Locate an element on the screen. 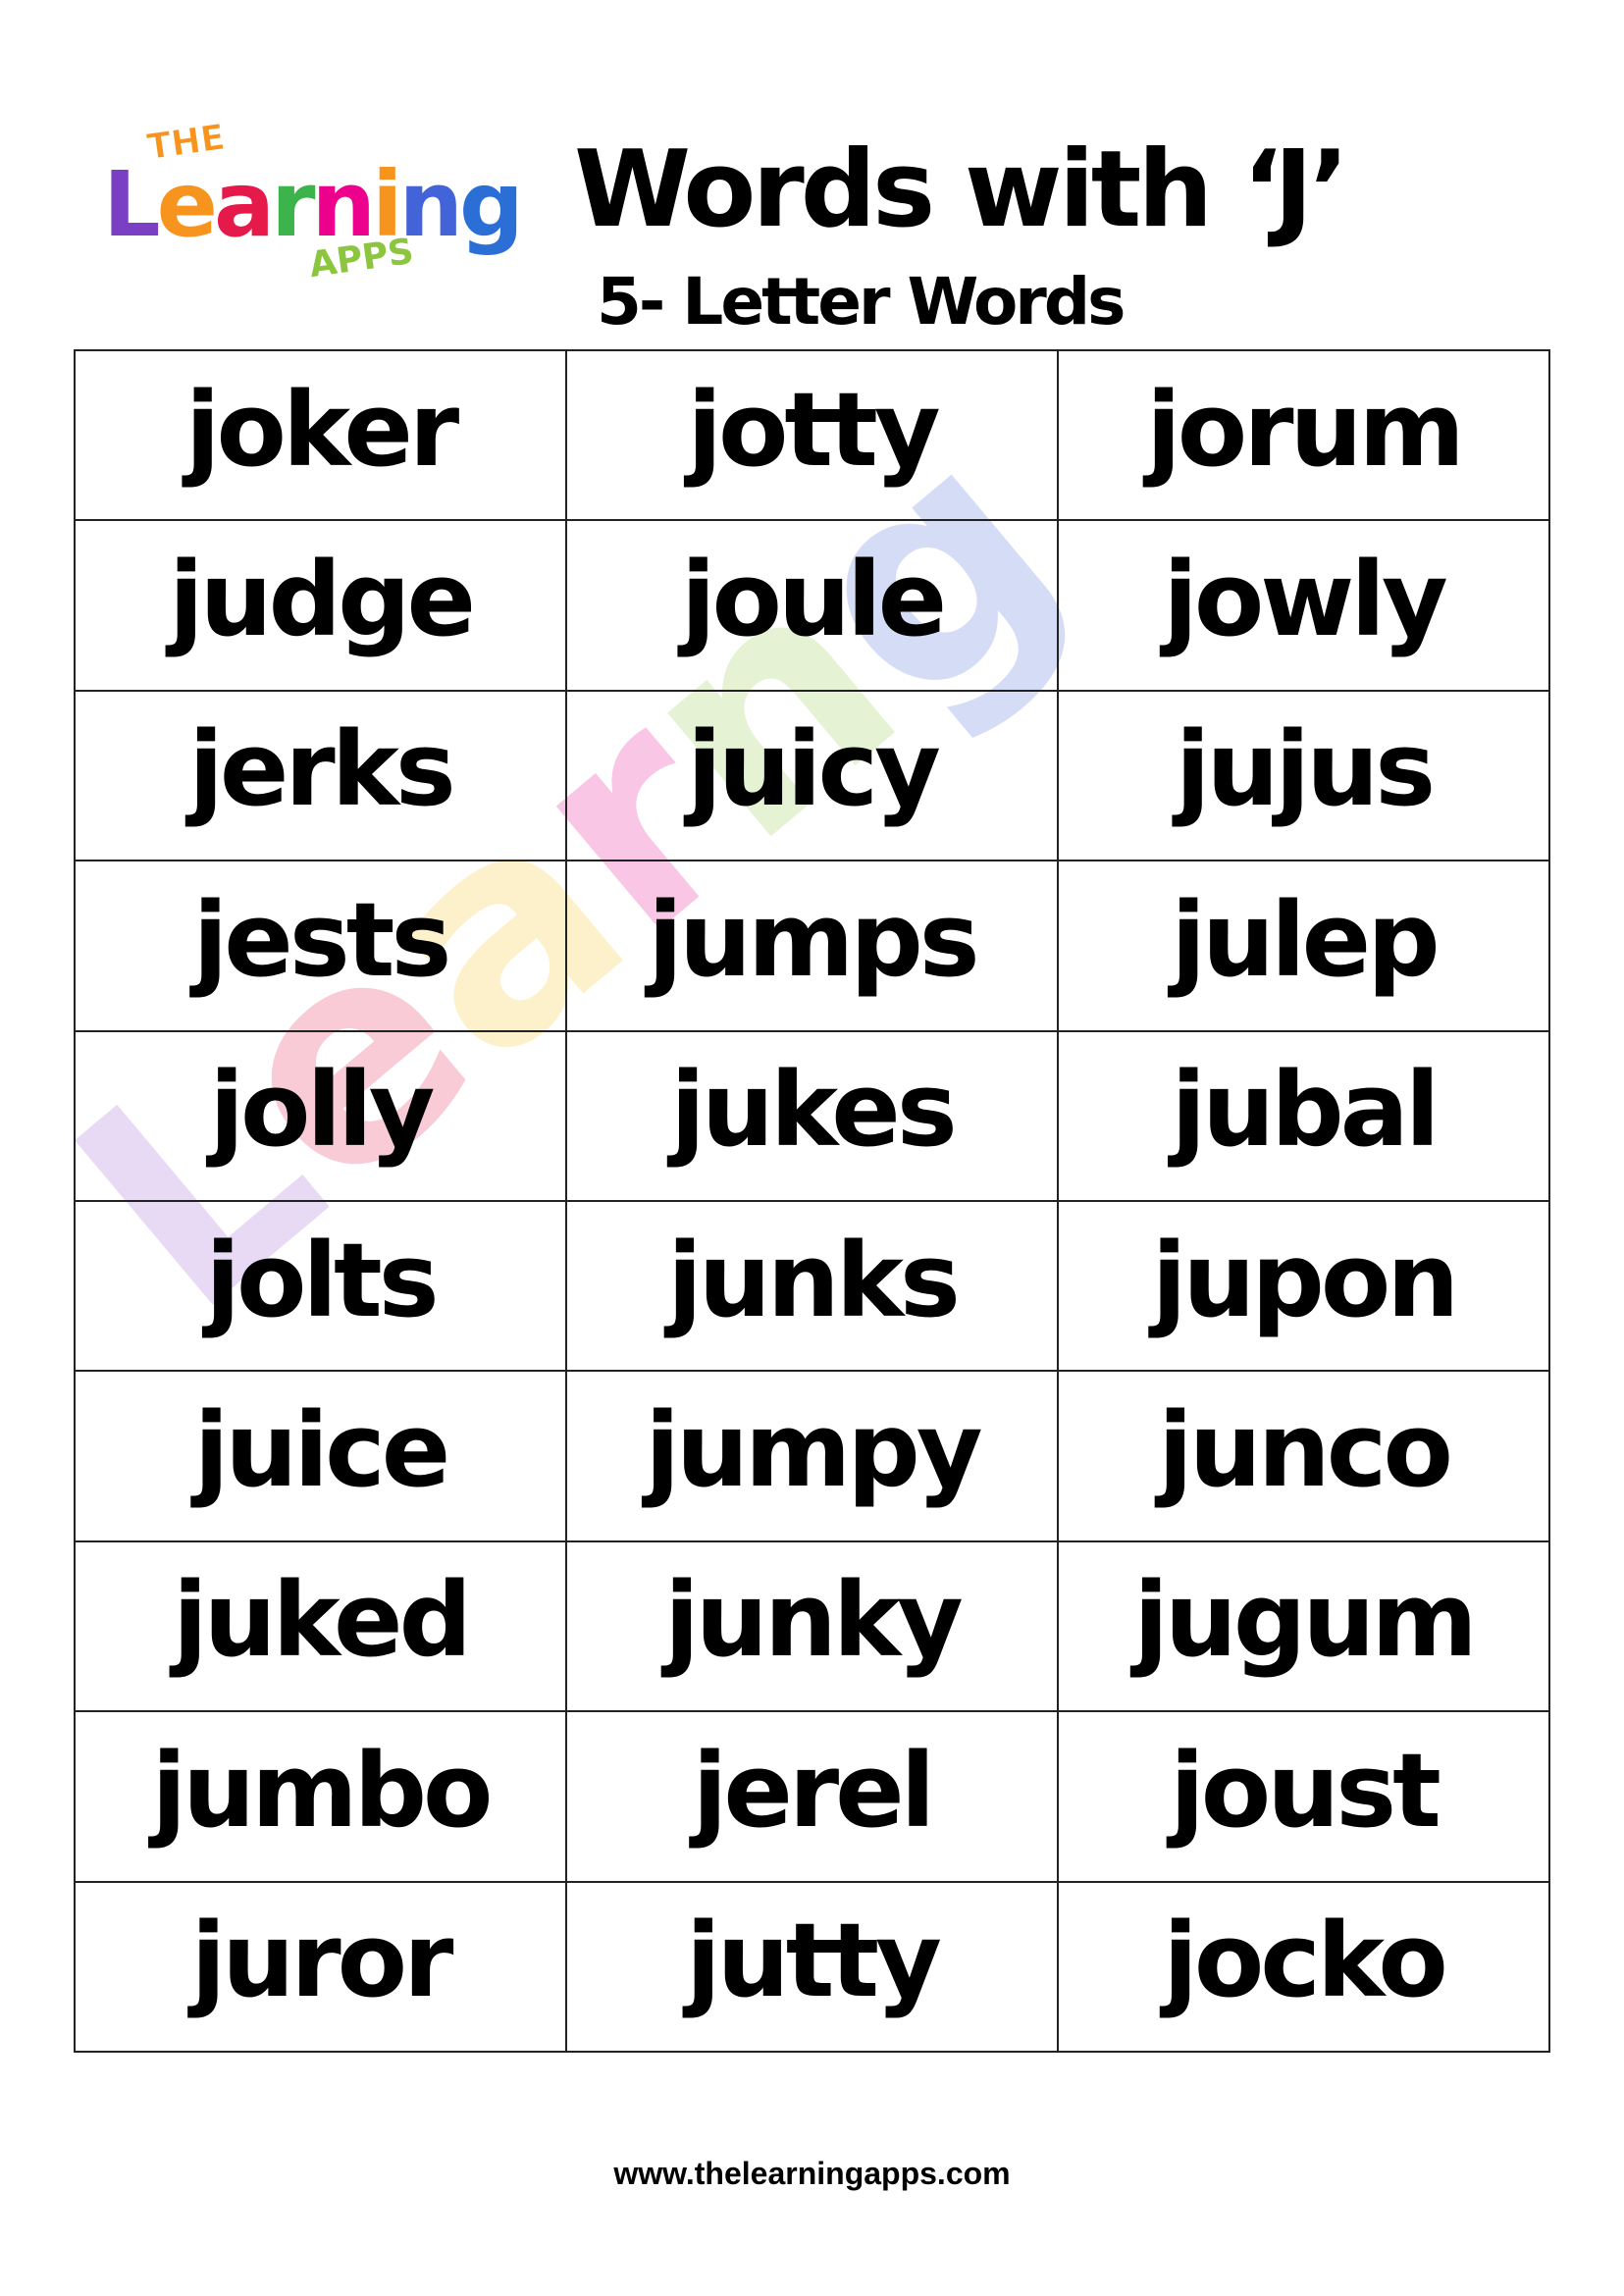 This screenshot has height=2296, width=1624. logo-letter: a is located at coordinates (244, 204).